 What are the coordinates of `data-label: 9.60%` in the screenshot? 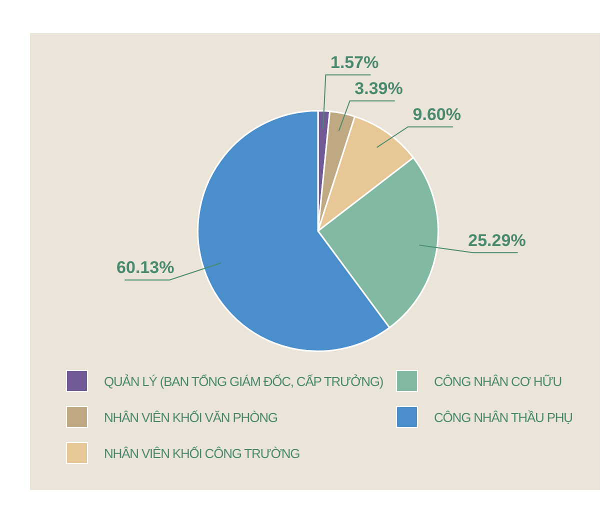 It's located at (436, 114).